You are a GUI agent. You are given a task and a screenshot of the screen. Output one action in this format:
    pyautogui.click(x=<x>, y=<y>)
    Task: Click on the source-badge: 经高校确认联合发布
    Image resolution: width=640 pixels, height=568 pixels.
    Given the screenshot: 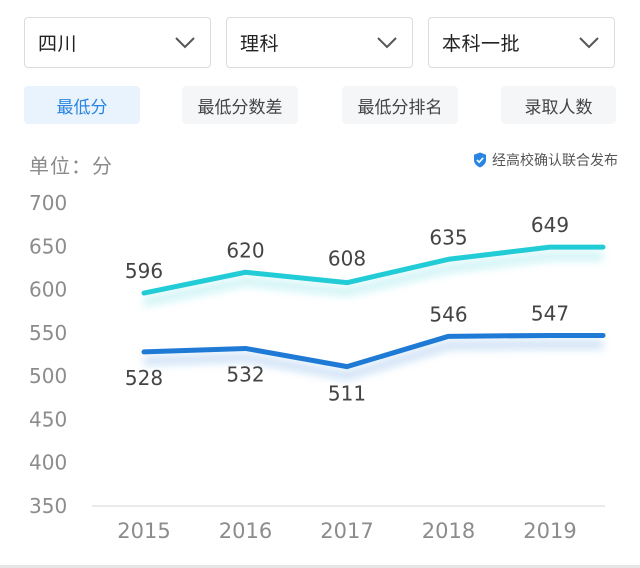 What is the action you would take?
    pyautogui.click(x=545, y=160)
    